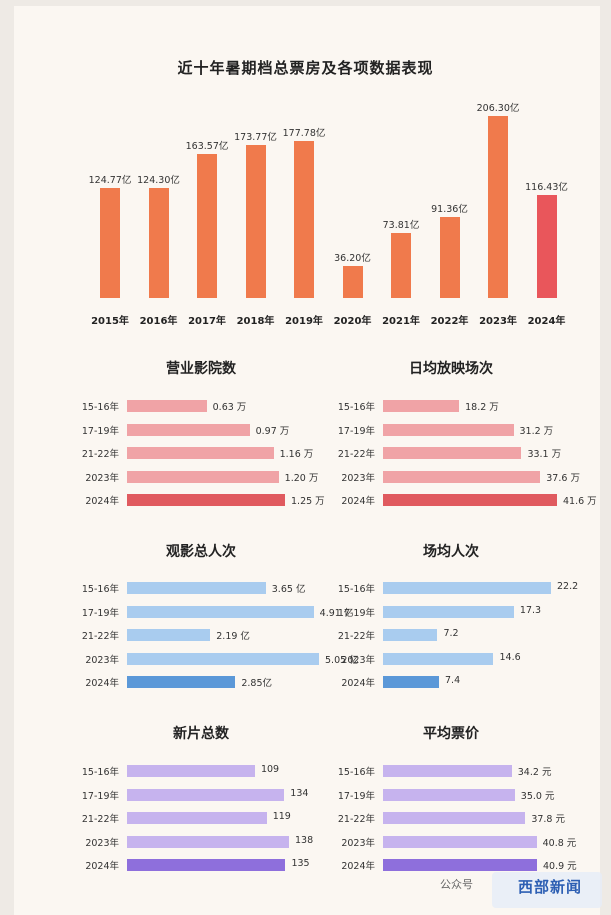 This screenshot has width=611, height=915. What do you see at coordinates (304, 134) in the screenshot?
I see `bar-value-label: 177.78亿` at bounding box center [304, 134].